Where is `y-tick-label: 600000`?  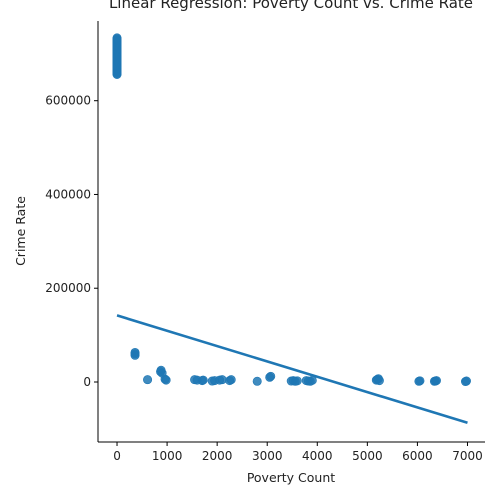 y-tick-label: 600000 is located at coordinates (68, 101).